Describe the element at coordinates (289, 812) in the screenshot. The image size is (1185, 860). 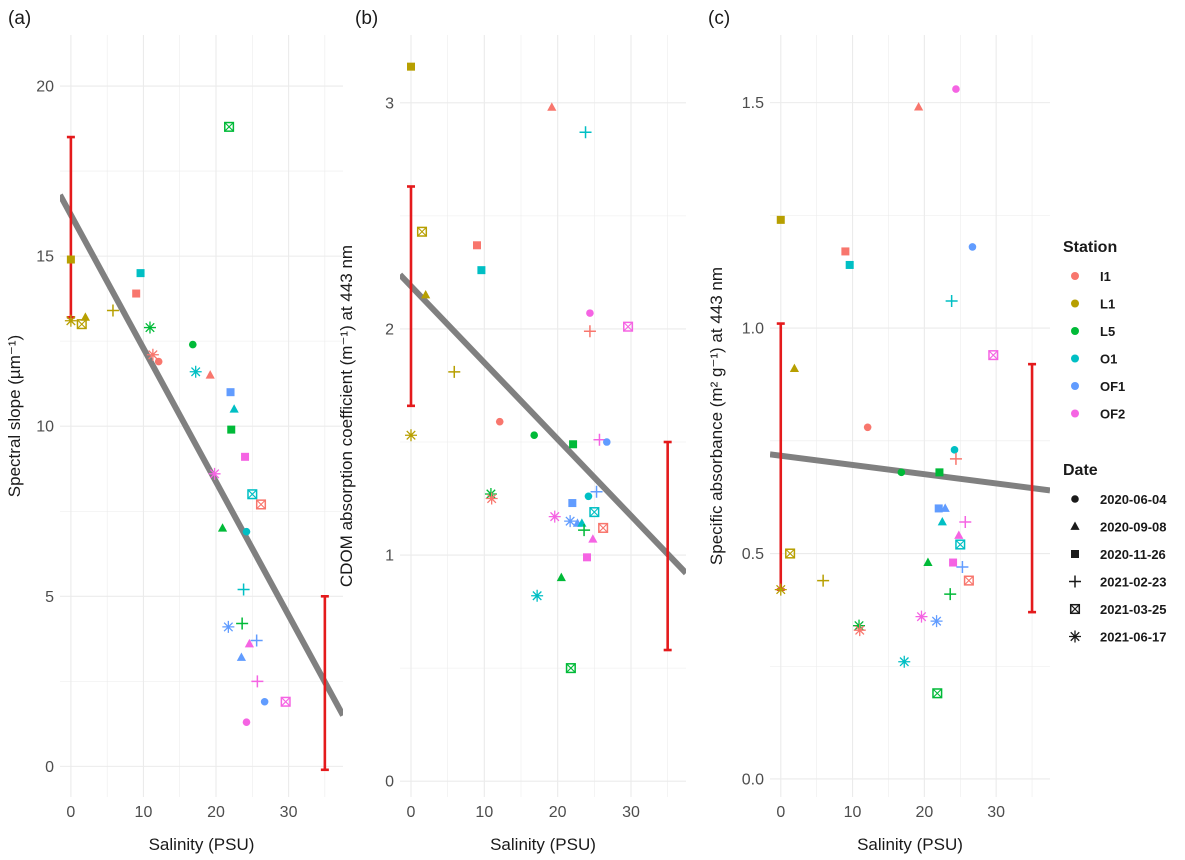
I see `x-tick-label: 30` at that location.